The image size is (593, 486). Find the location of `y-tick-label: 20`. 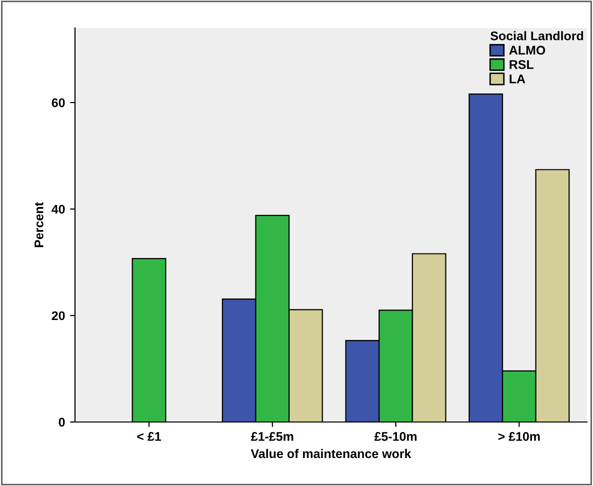

y-tick-label: 20 is located at coordinates (58, 315).